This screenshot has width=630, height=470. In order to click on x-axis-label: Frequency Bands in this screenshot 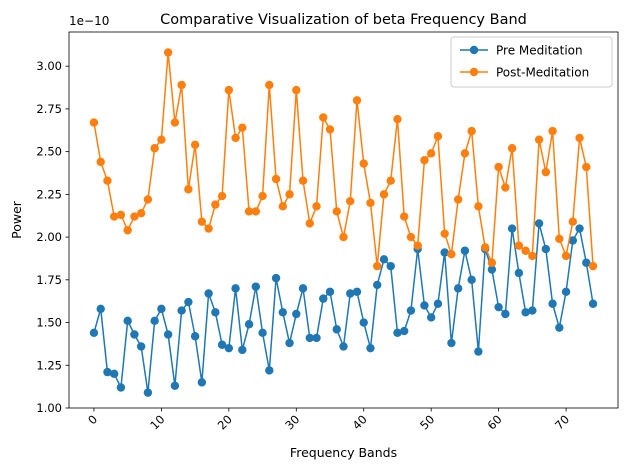, I will do `click(343, 452)`.